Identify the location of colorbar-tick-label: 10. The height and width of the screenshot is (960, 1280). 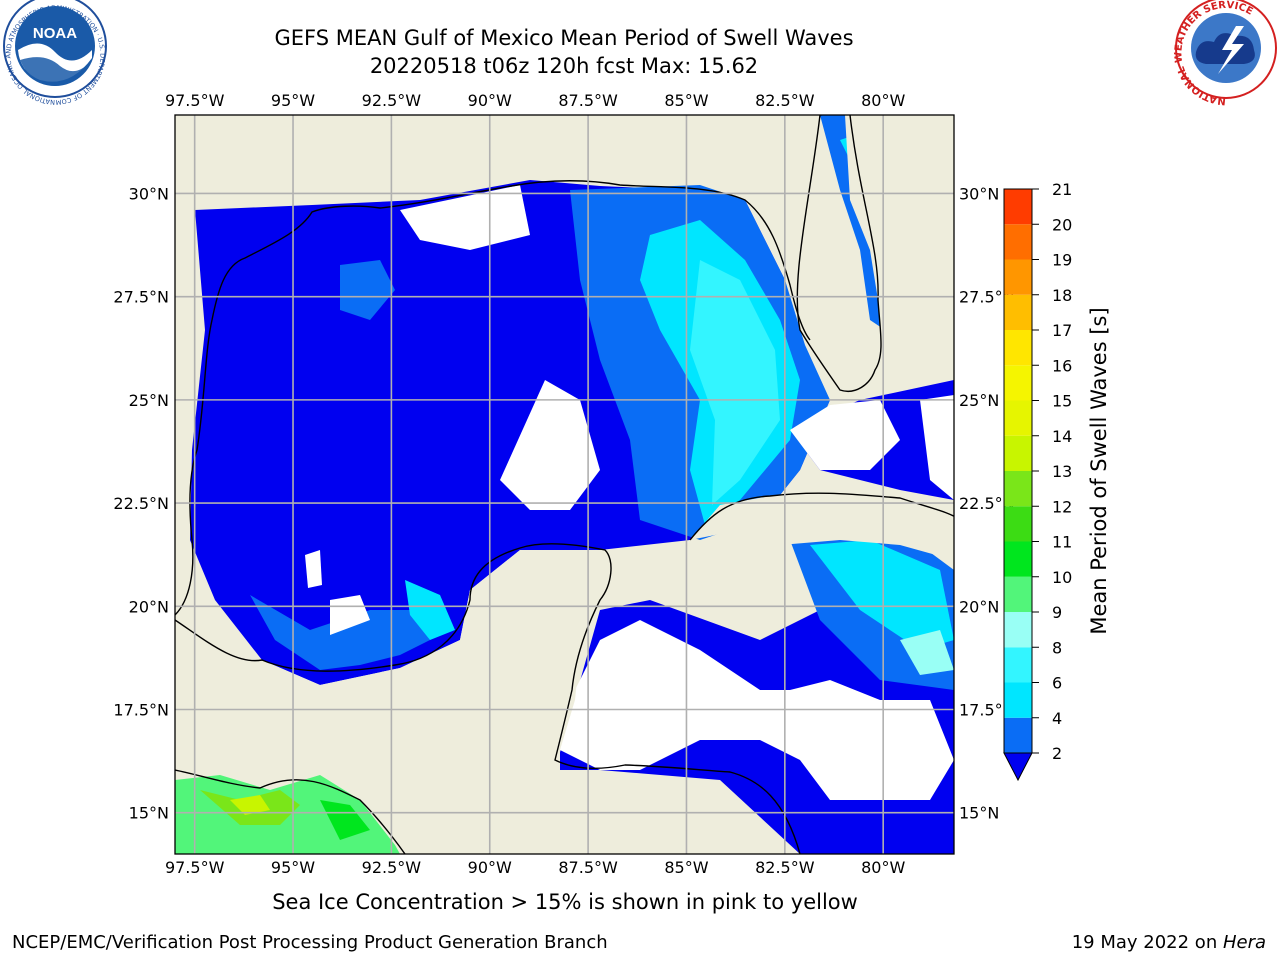
(1062, 577).